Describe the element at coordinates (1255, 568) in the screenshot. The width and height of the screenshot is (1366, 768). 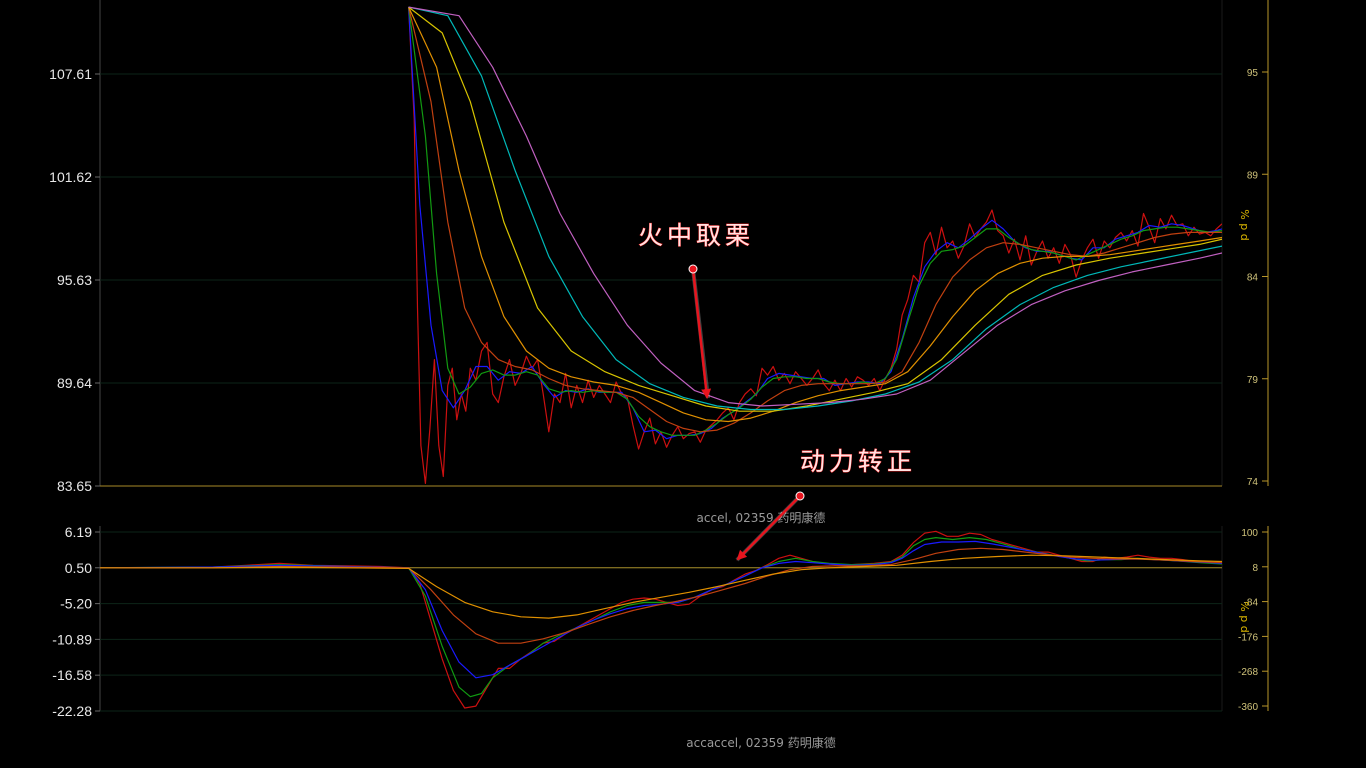
I see `right-tick-label: 8` at that location.